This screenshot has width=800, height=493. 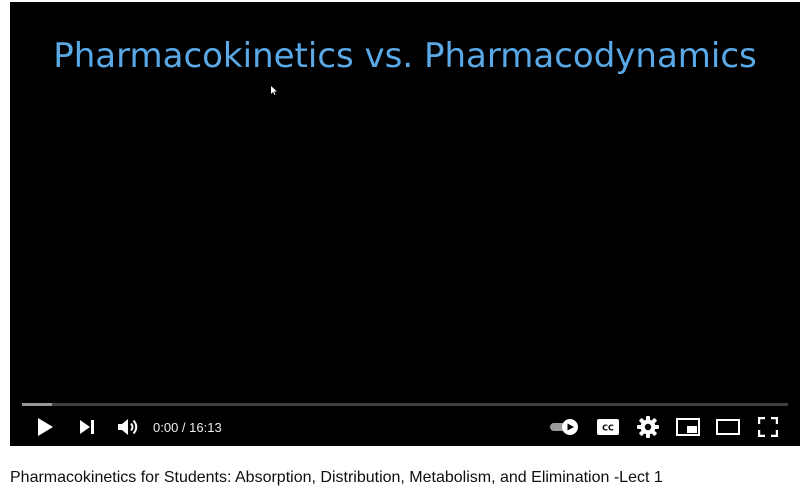 What do you see at coordinates (405, 404) in the screenshot?
I see `progress-bar` at bounding box center [405, 404].